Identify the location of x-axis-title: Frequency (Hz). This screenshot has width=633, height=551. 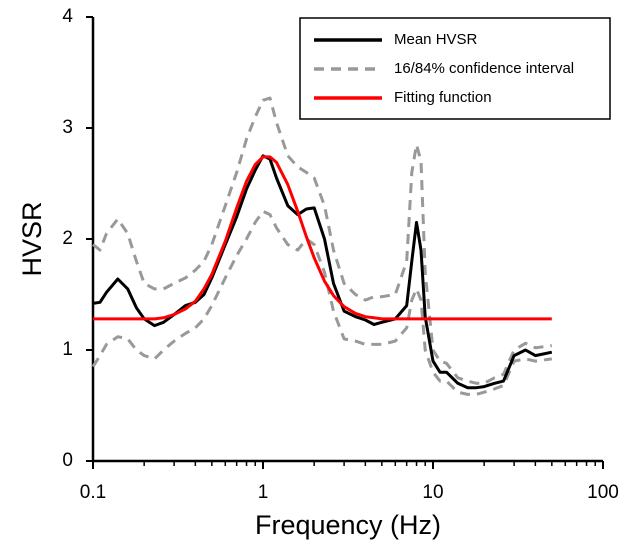
(348, 525).